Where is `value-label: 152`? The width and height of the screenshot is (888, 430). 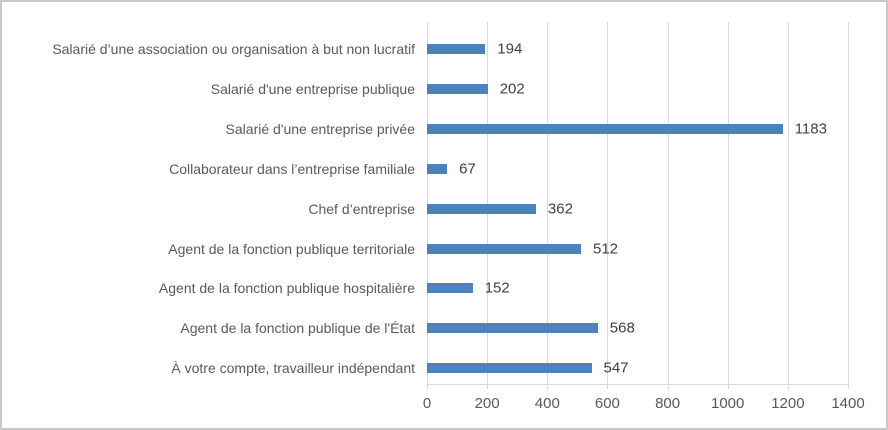
value-label: 152 is located at coordinates (497, 288).